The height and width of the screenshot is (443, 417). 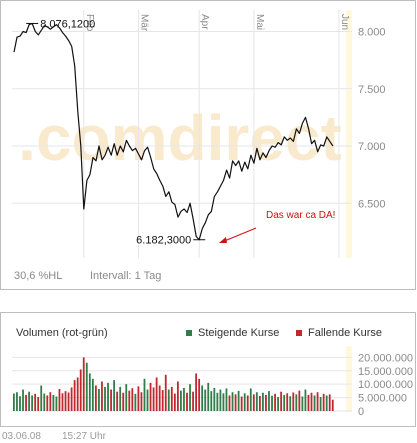 What do you see at coordinates (259, 22) in the screenshot?
I see `month-label: Mai` at bounding box center [259, 22].